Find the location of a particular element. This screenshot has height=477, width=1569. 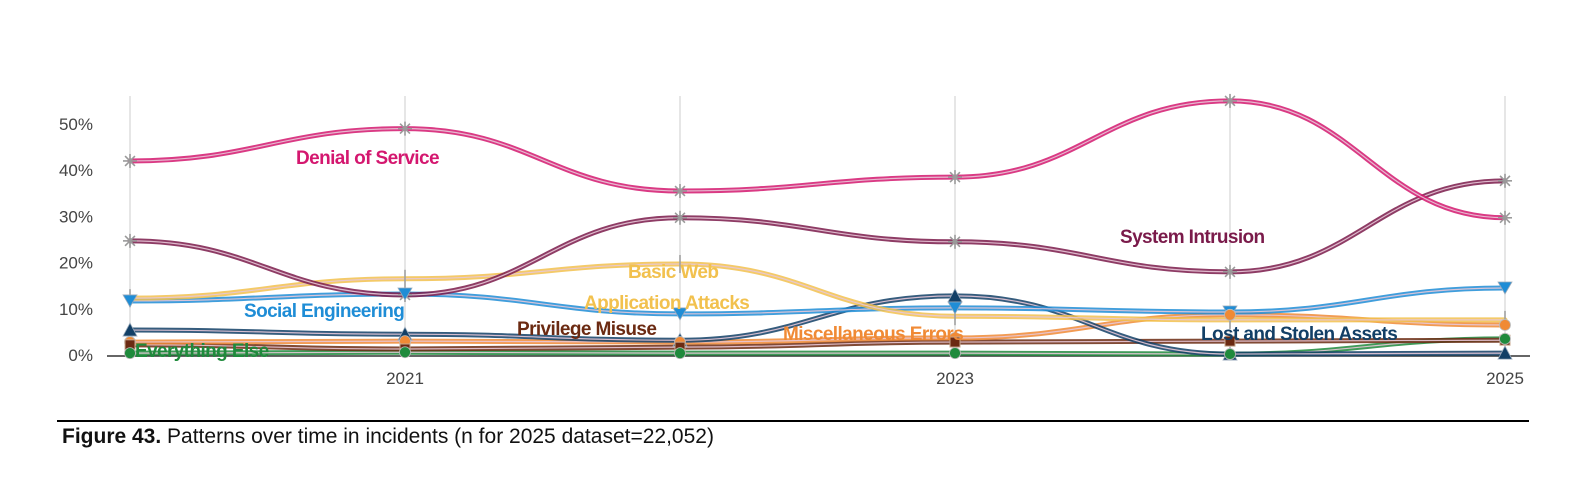

x-axis-ticks: 2021 2023 2025 is located at coordinates (955, 378).